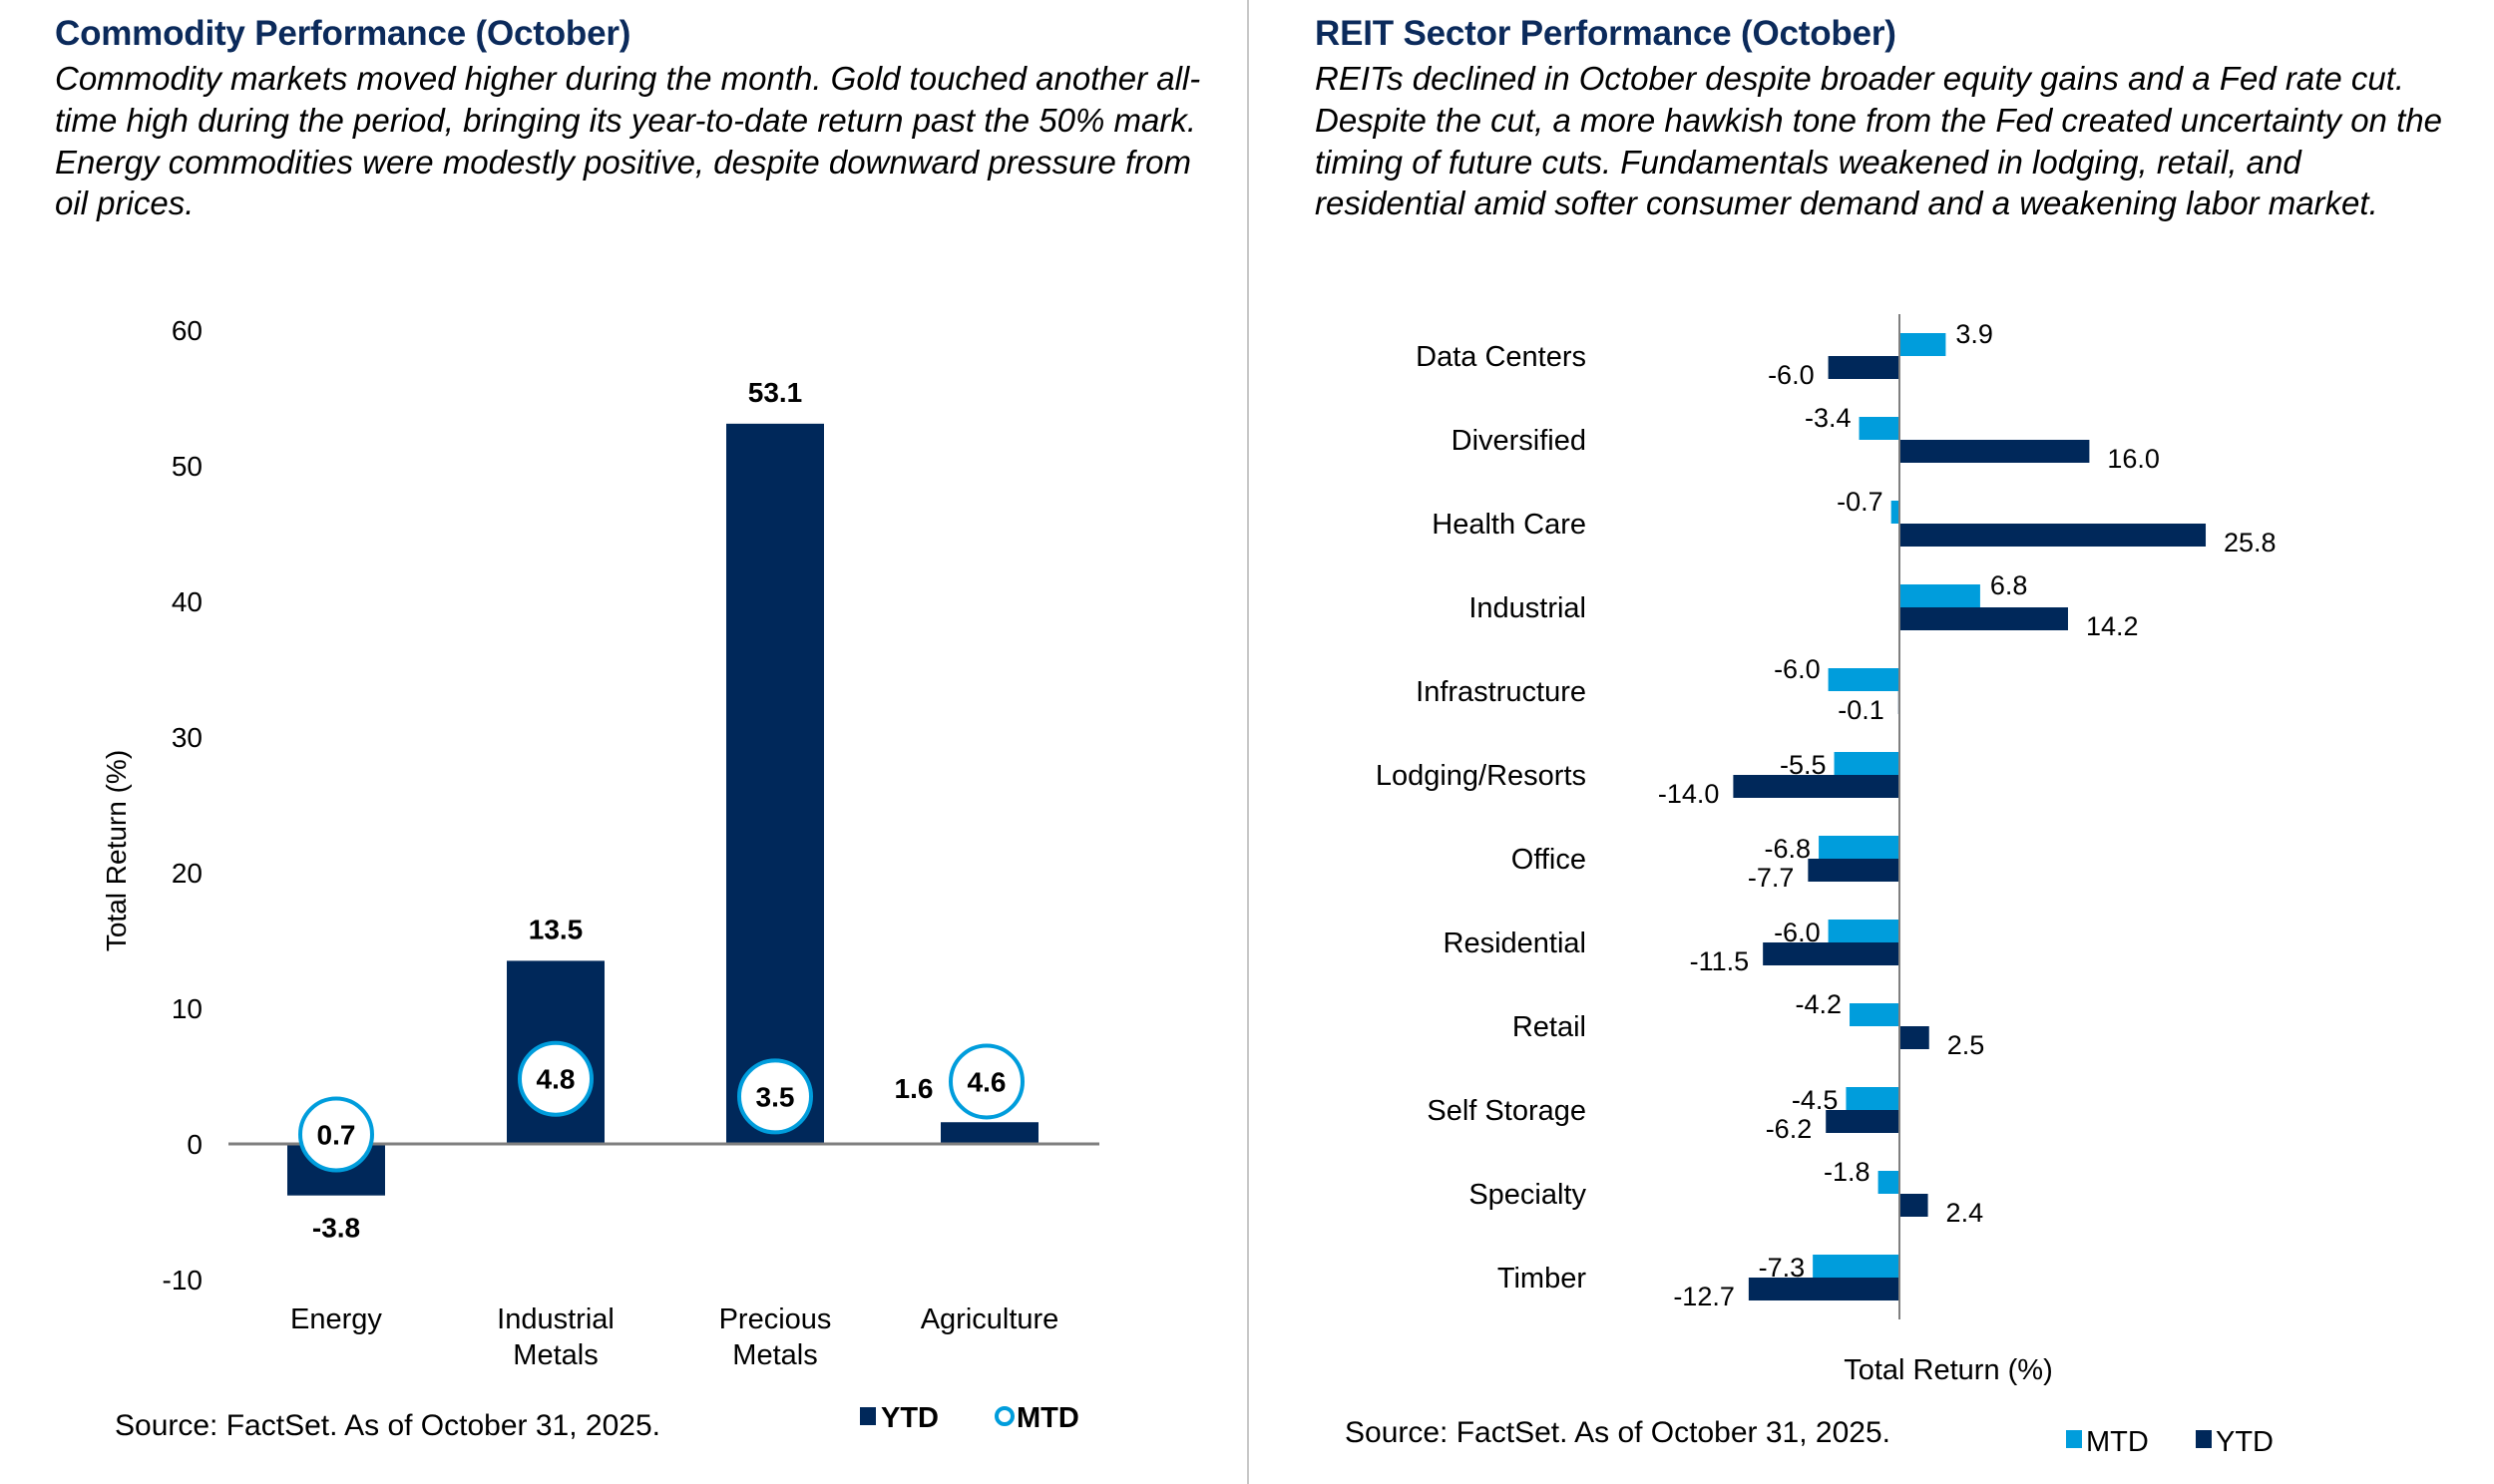  I want to click on mtd-data-label: -4.5, so click(1815, 1100).